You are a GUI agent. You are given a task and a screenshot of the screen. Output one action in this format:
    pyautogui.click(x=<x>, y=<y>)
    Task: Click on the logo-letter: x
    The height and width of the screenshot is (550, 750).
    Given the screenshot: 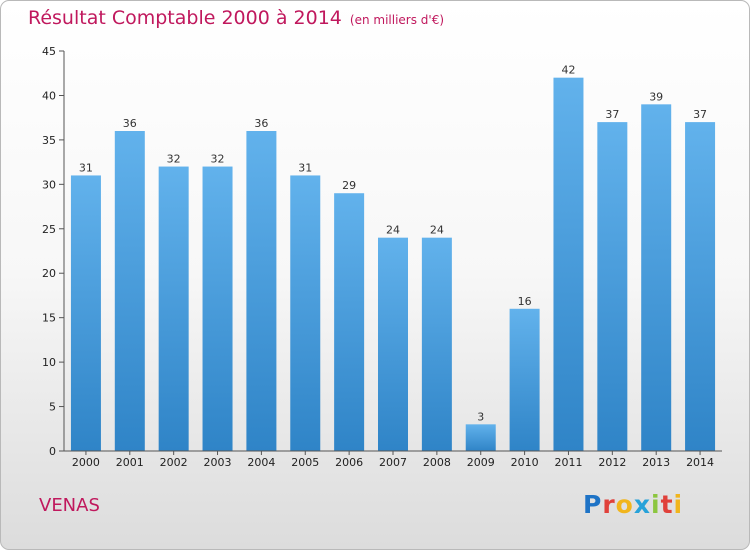 What is the action you would take?
    pyautogui.click(x=642, y=504)
    